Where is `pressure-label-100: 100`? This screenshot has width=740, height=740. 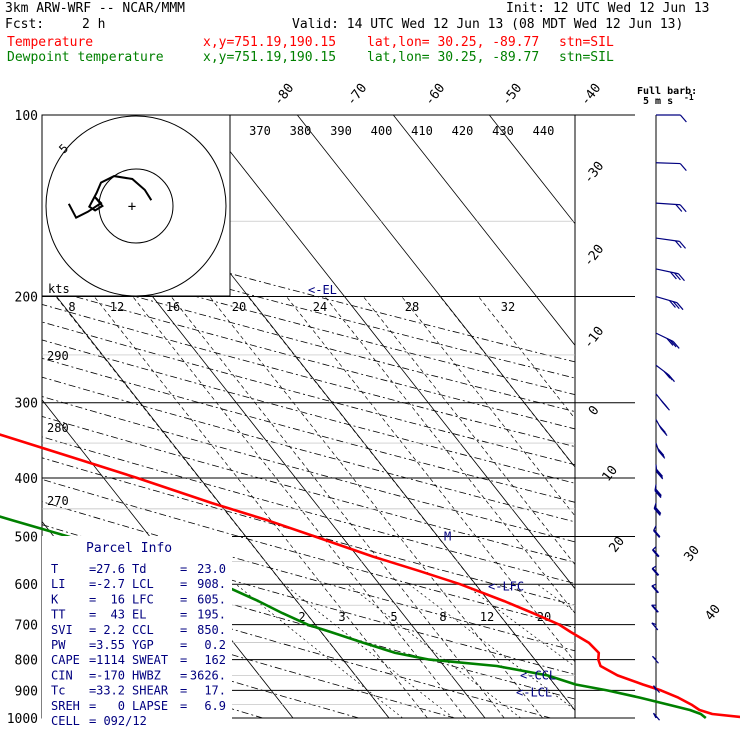 pressure-label-100: 100 is located at coordinates (26, 116).